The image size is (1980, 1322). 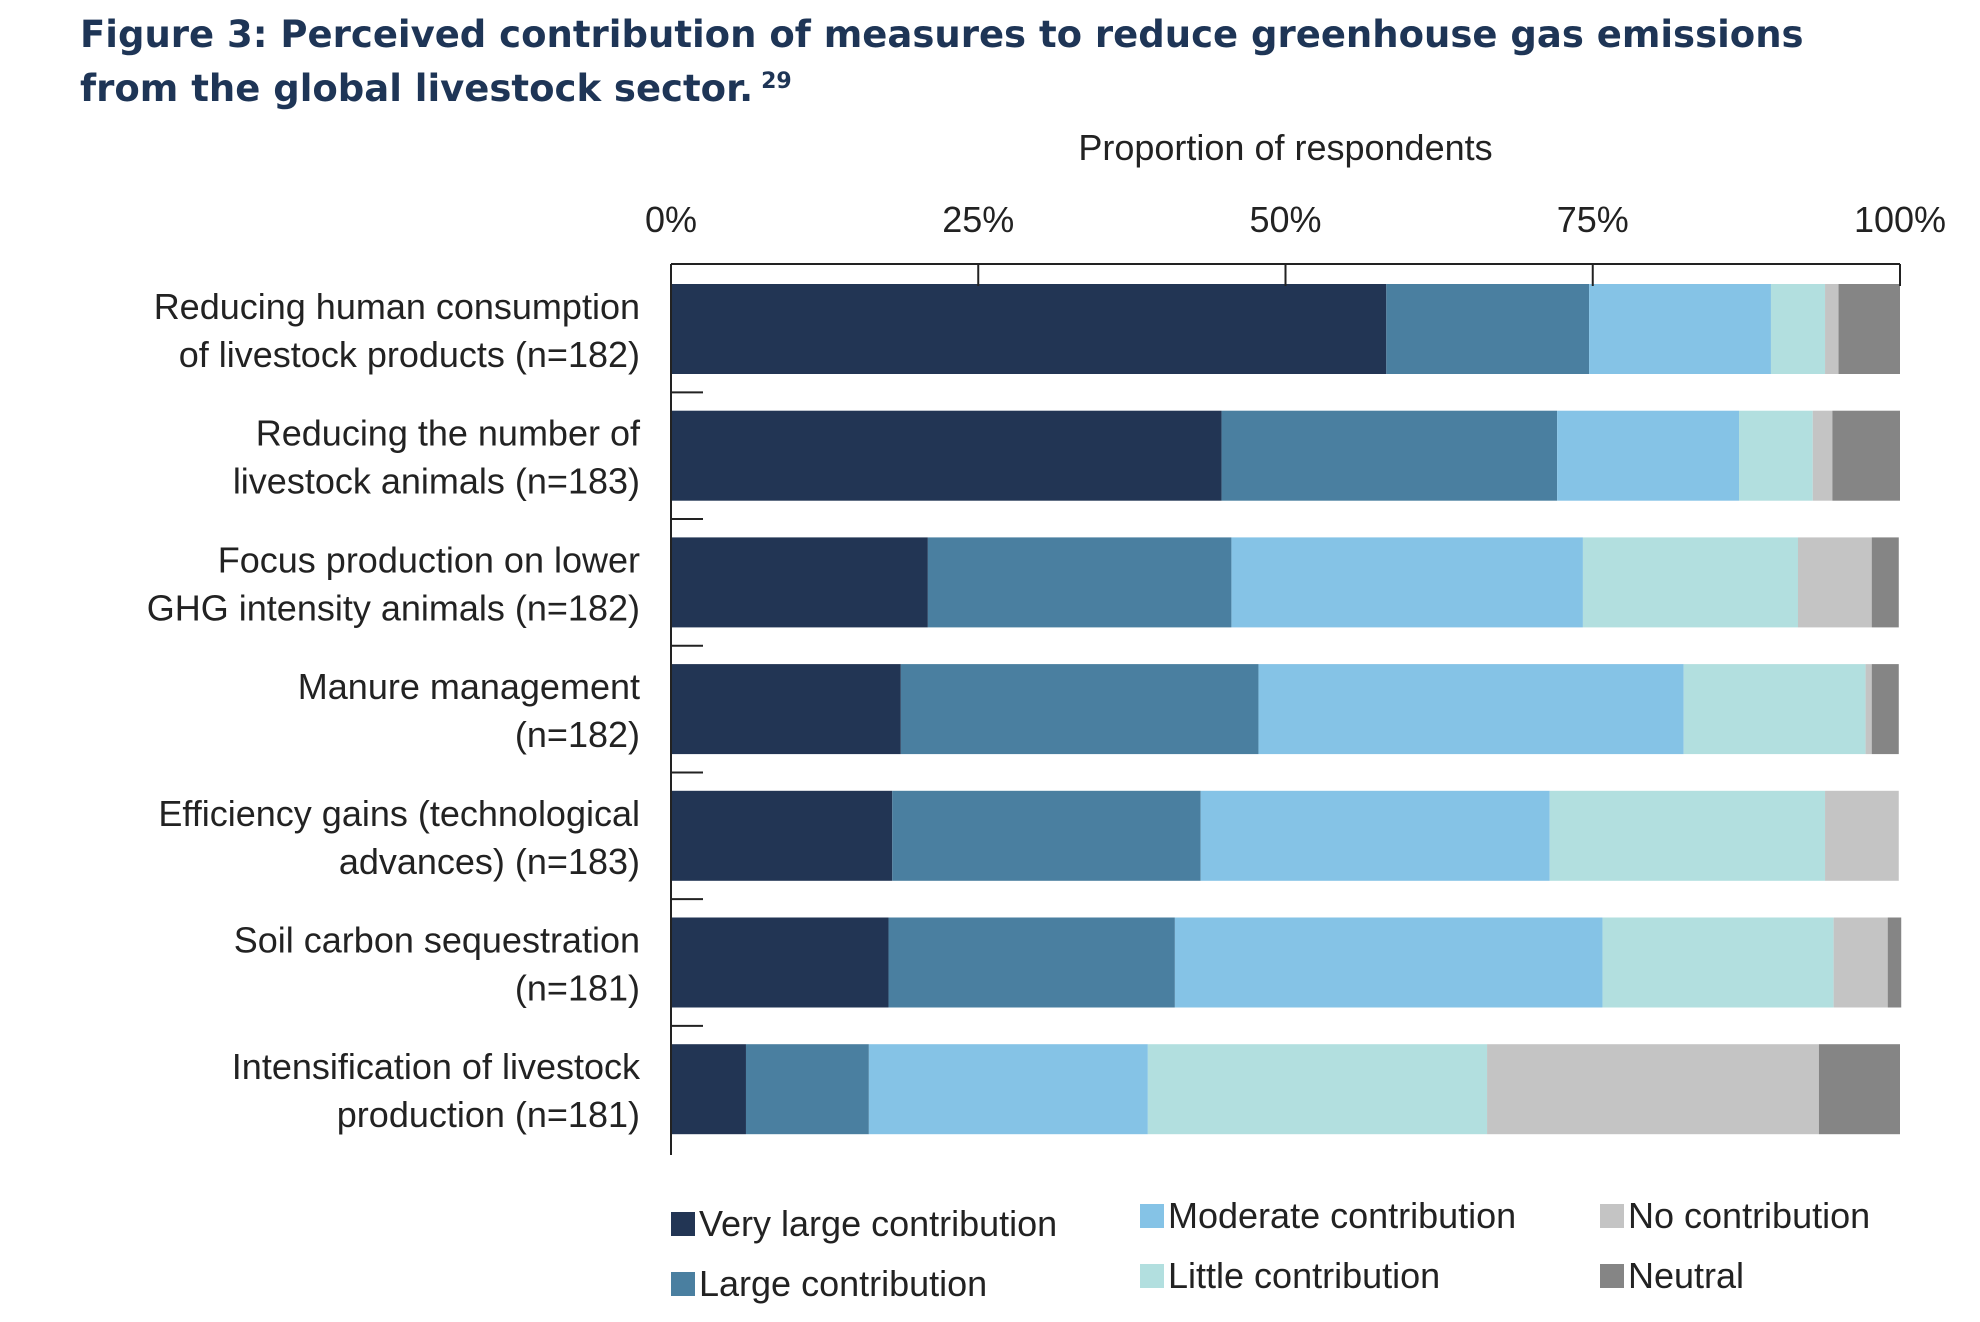 I want to click on legend-label: Large contribution, so click(x=843, y=1283).